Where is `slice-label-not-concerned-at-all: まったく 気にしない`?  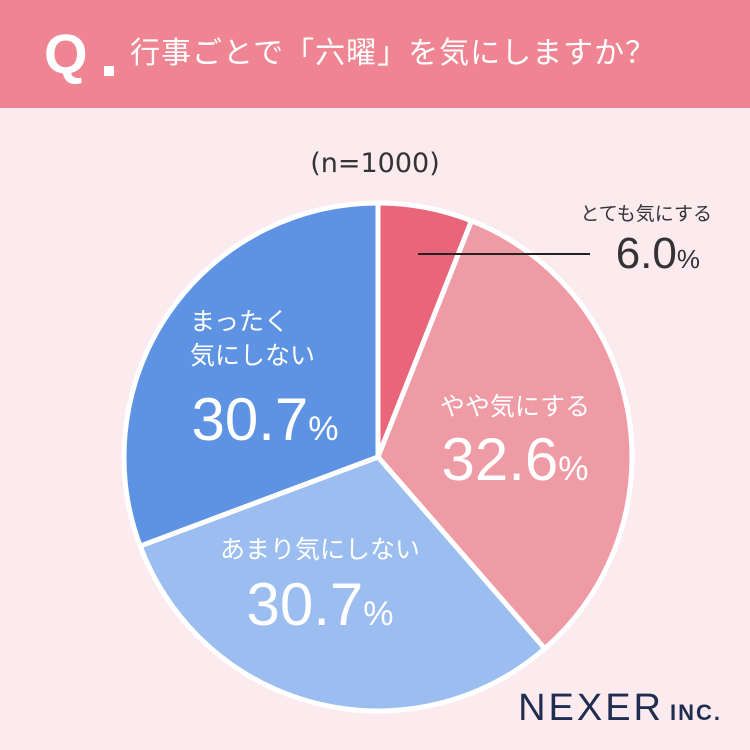 slice-label-not-concerned-at-all: まったく 気にしない is located at coordinates (252, 338).